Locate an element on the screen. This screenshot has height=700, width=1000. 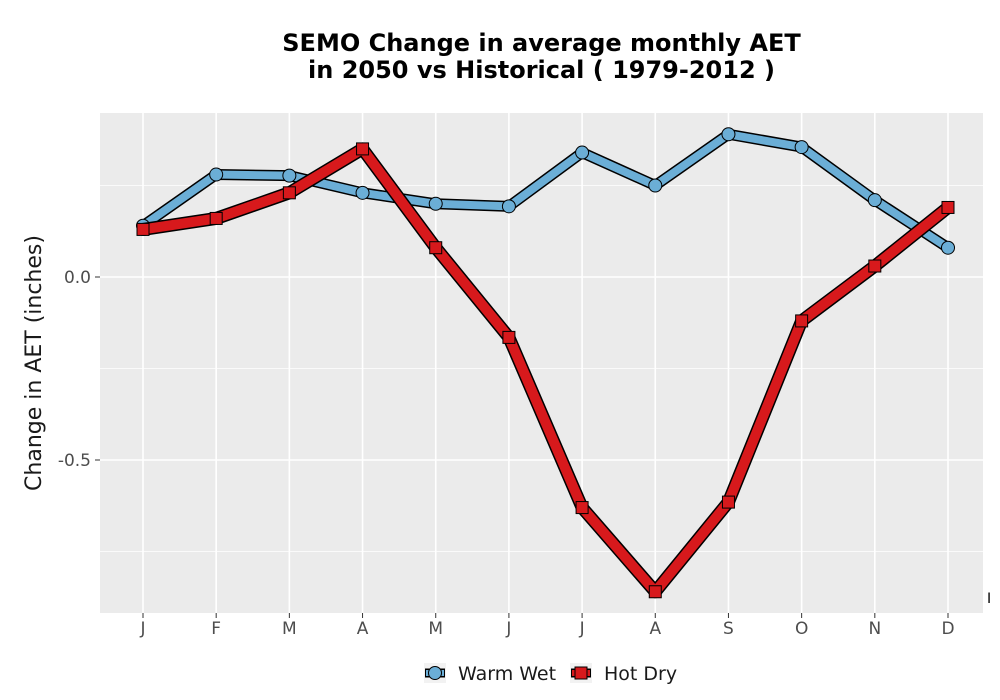
corner-mark: I is located at coordinates (989, 599).